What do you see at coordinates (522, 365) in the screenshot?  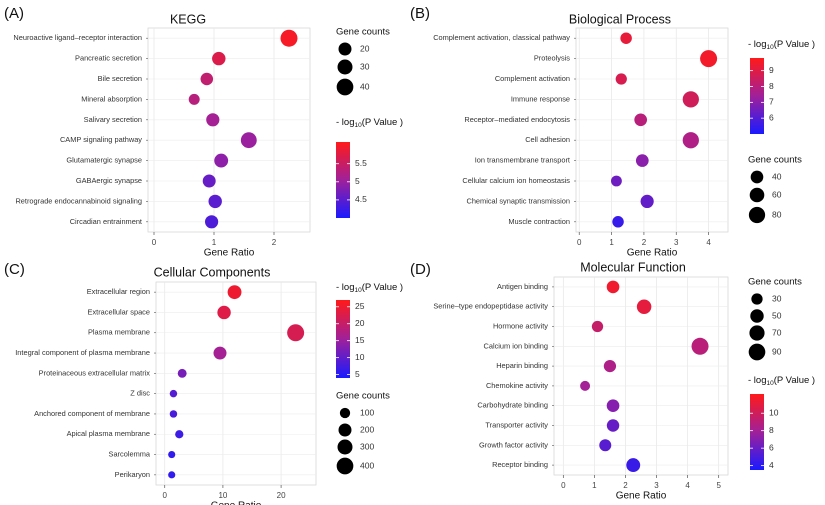 I see `category-label: Heparin binding` at bounding box center [522, 365].